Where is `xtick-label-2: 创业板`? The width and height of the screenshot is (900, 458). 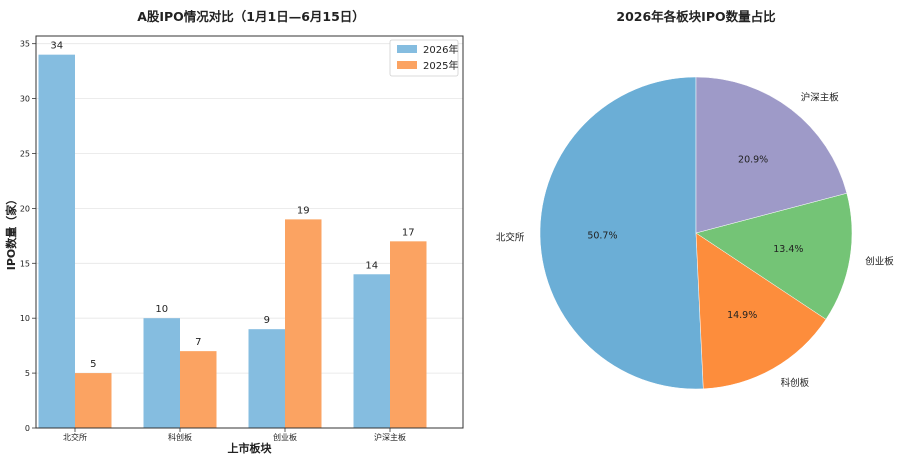 xtick-label-2: 创业板 is located at coordinates (285, 437).